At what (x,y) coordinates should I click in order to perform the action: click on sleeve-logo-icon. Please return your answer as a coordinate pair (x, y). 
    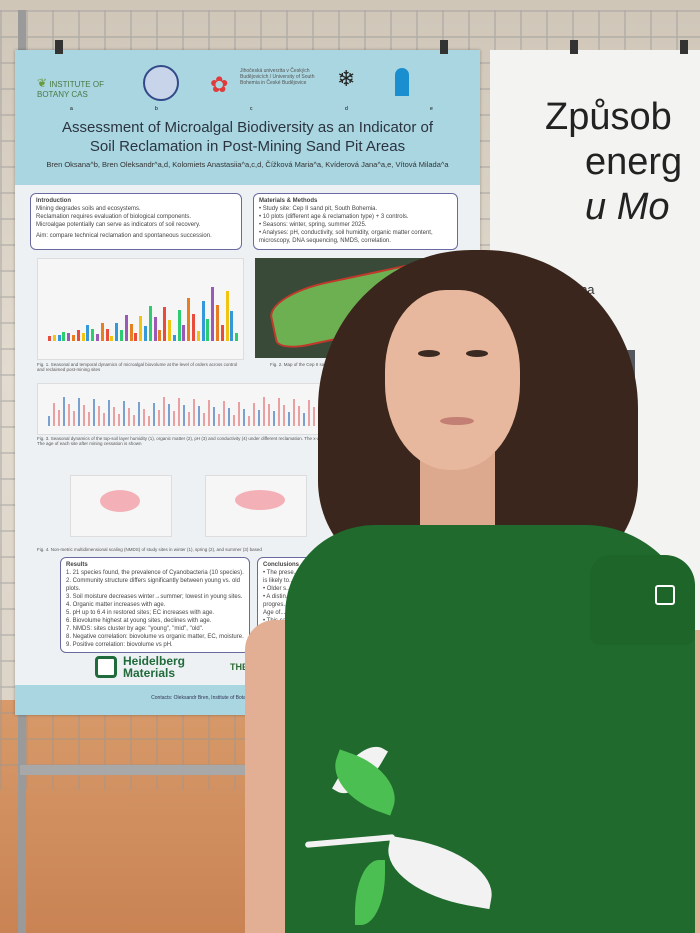
    Looking at the image, I should click on (665, 595).